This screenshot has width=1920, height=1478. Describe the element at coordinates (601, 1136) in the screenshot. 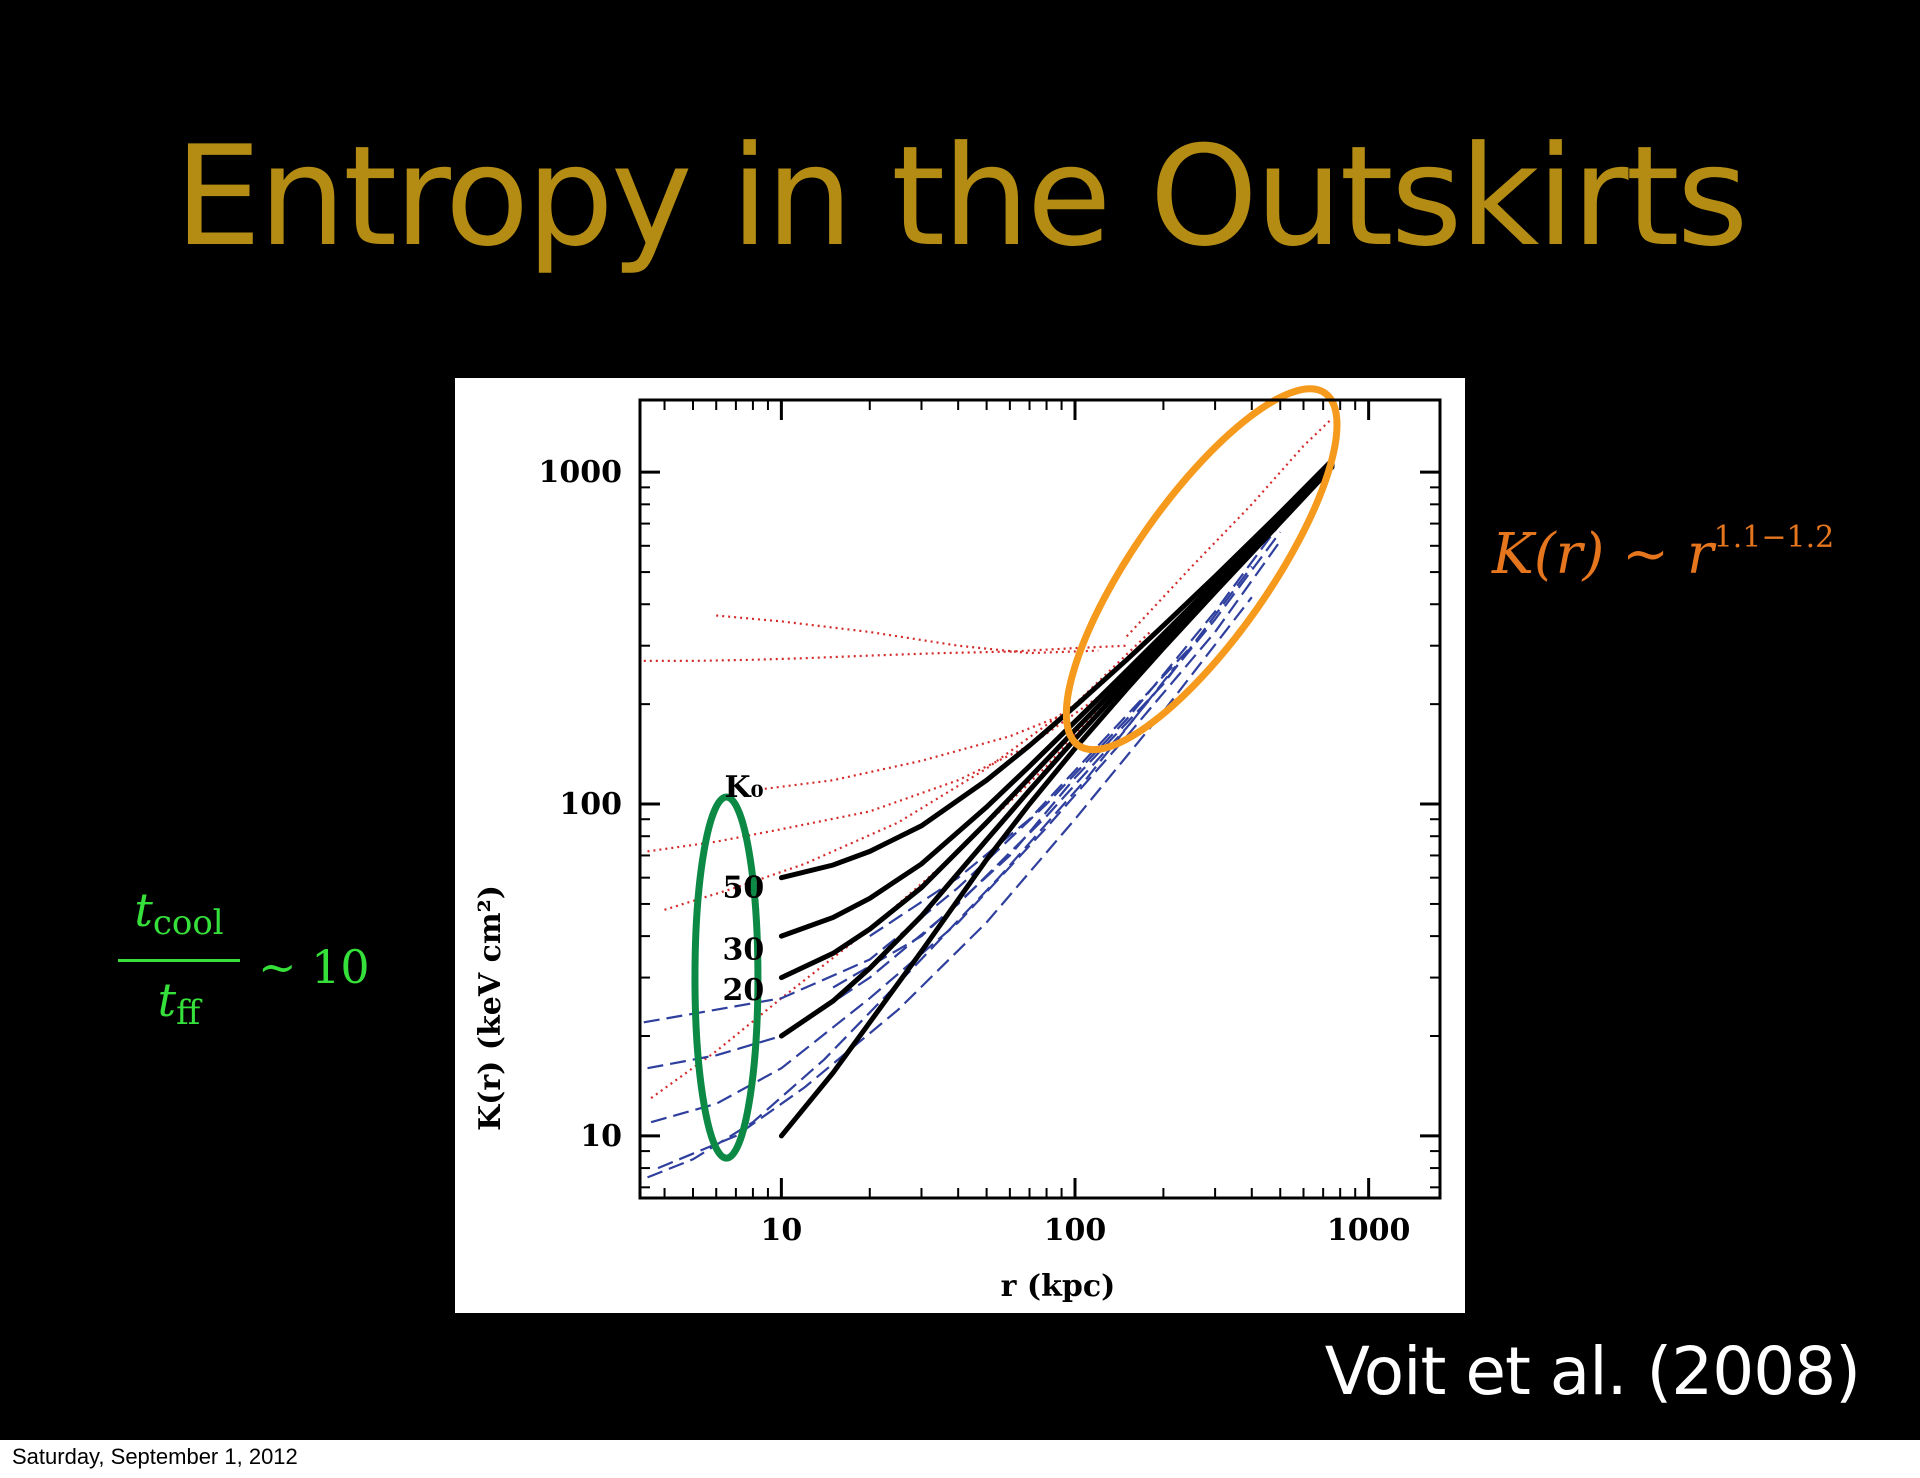

I see `y-tick-label: 10` at that location.